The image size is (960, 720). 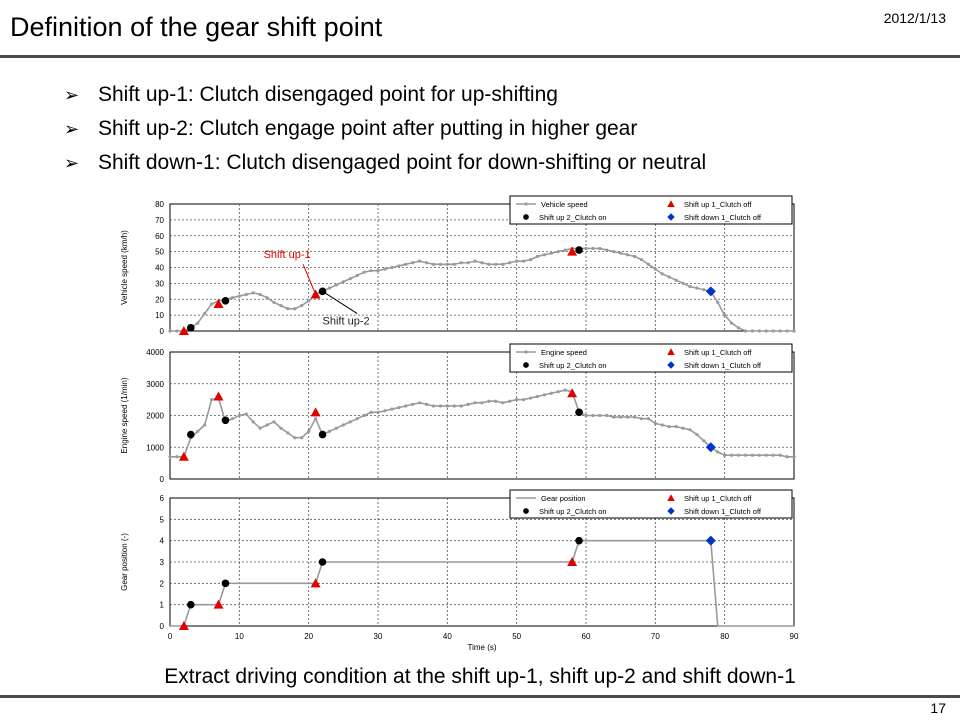 I want to click on footer-divider, so click(x=480, y=696).